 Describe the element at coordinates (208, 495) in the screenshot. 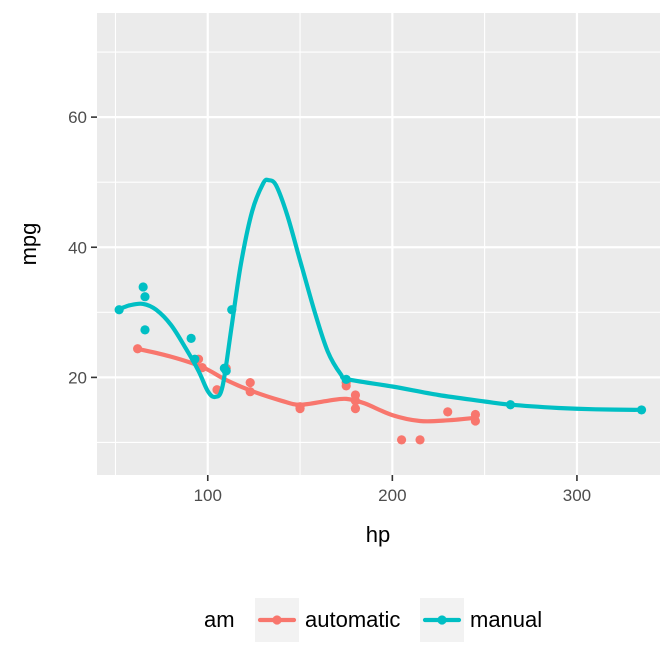

I see `x-tick-label: 100` at that location.